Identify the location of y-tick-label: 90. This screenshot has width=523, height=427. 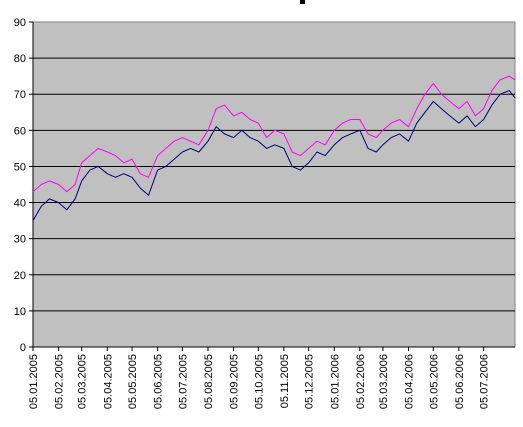
(20, 23).